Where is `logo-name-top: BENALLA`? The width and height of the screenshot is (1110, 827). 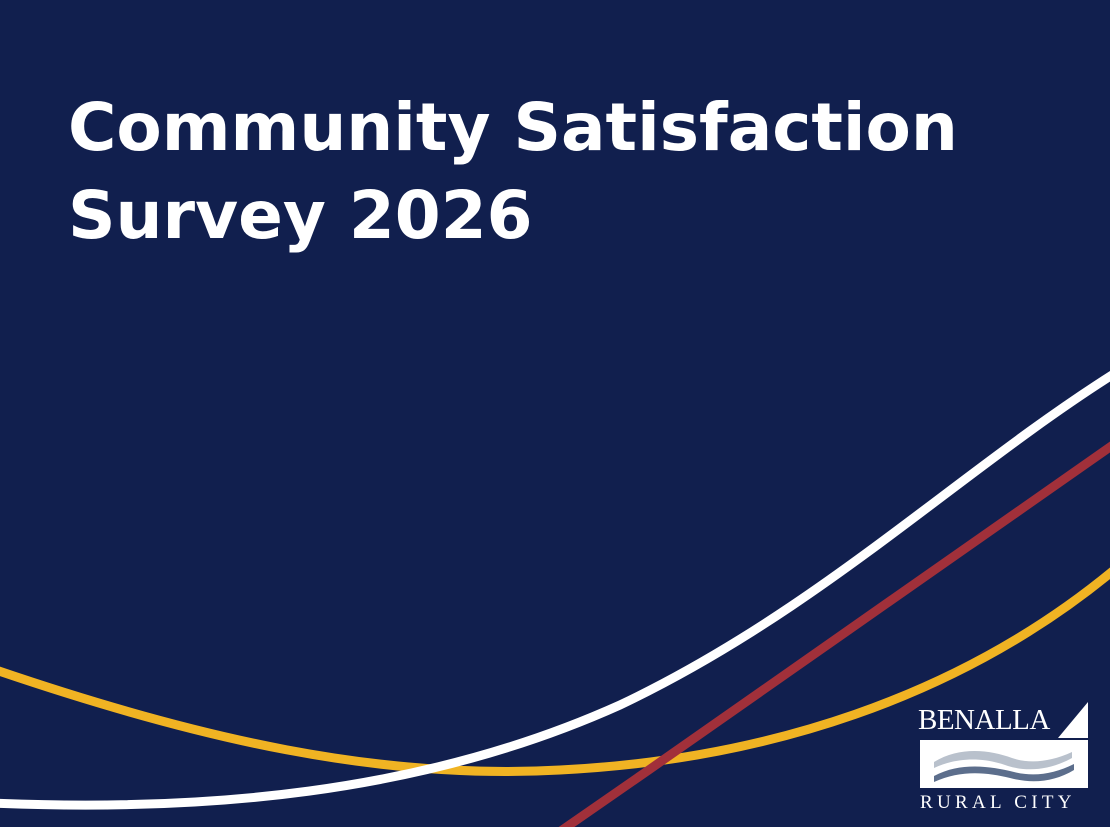 logo-name-top: BENALLA is located at coordinates (984, 720).